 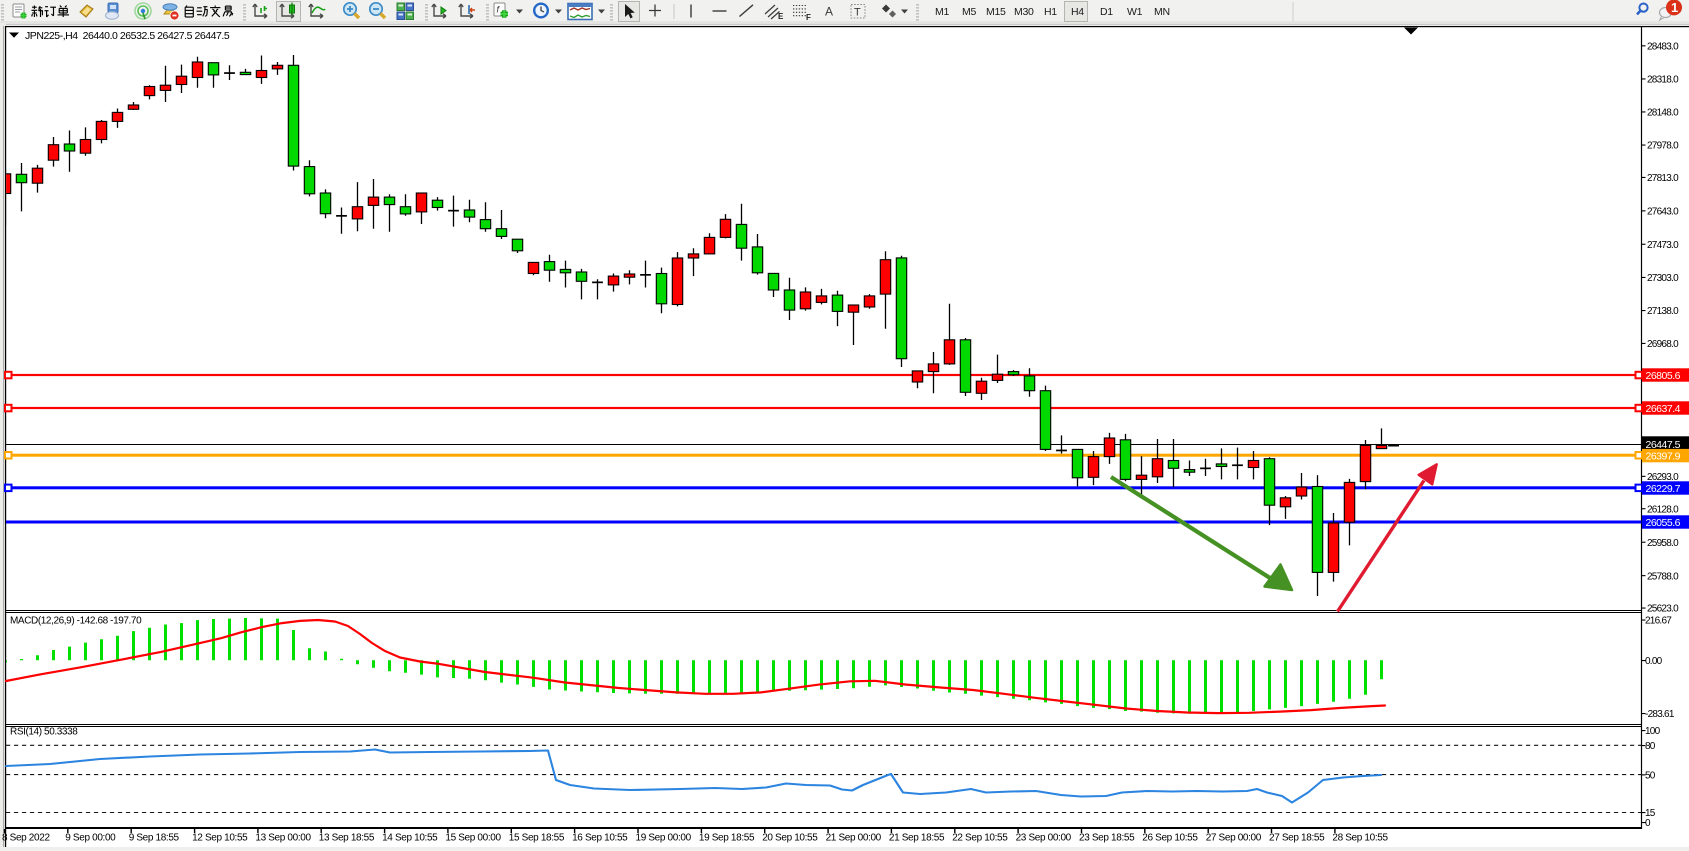 I want to click on svg-text: 23 Sep 18:55, so click(x=1107, y=838).